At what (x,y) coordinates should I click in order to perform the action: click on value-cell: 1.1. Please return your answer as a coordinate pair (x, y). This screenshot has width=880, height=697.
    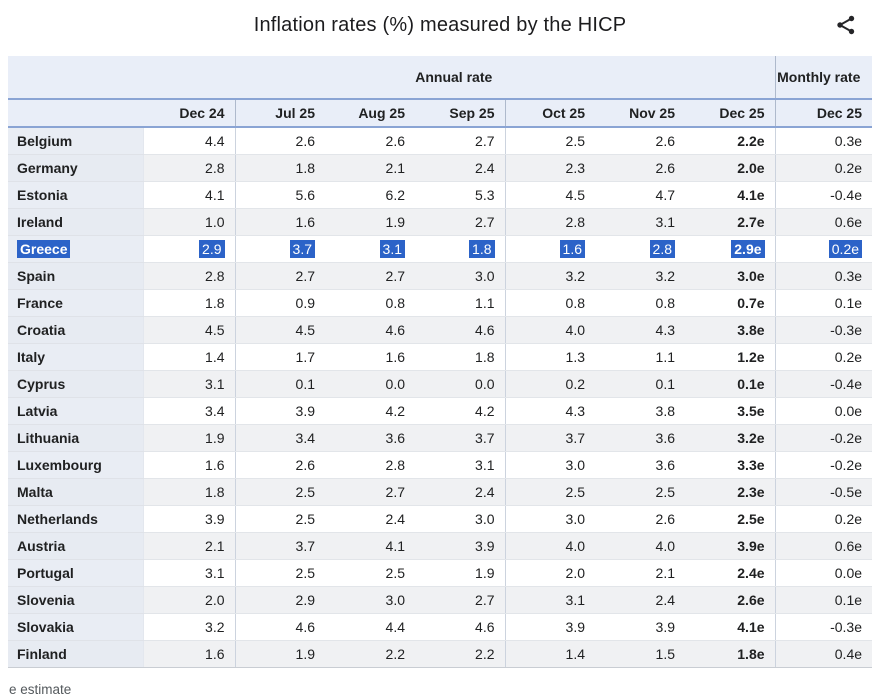
    Looking at the image, I should click on (640, 357).